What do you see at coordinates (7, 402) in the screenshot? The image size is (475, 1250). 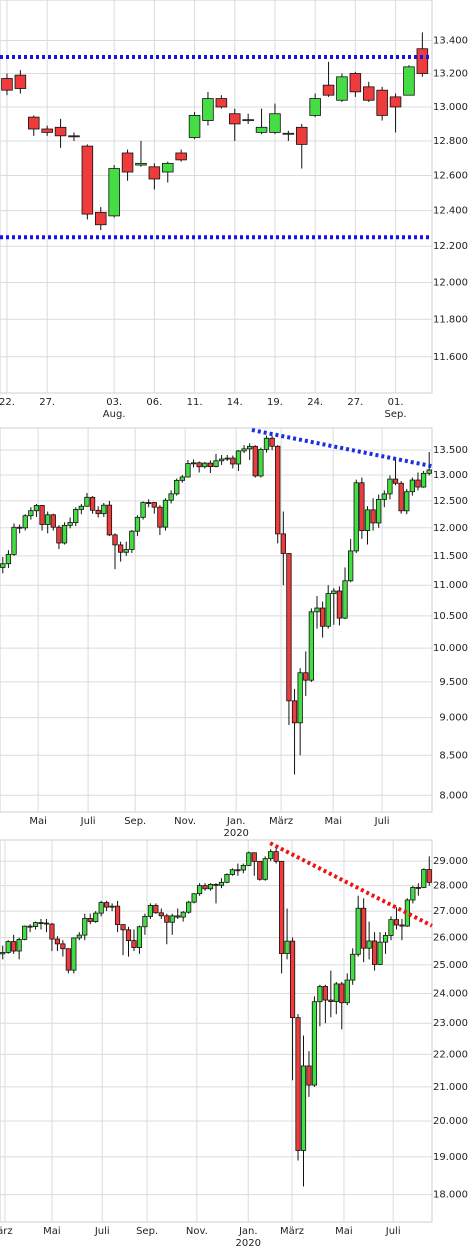 I see `x-tick-label: 22.` at bounding box center [7, 402].